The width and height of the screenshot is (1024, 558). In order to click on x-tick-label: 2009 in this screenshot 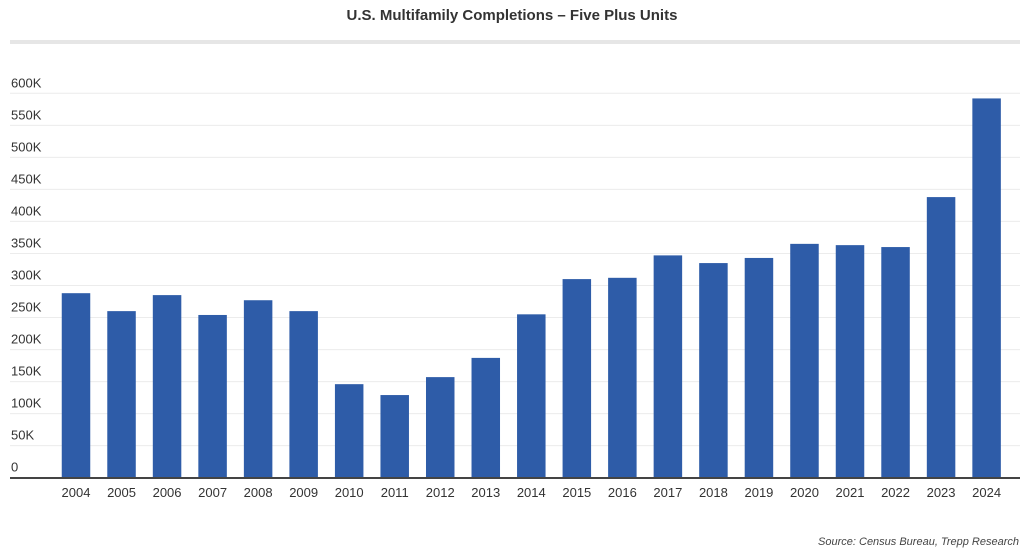, I will do `click(303, 492)`.